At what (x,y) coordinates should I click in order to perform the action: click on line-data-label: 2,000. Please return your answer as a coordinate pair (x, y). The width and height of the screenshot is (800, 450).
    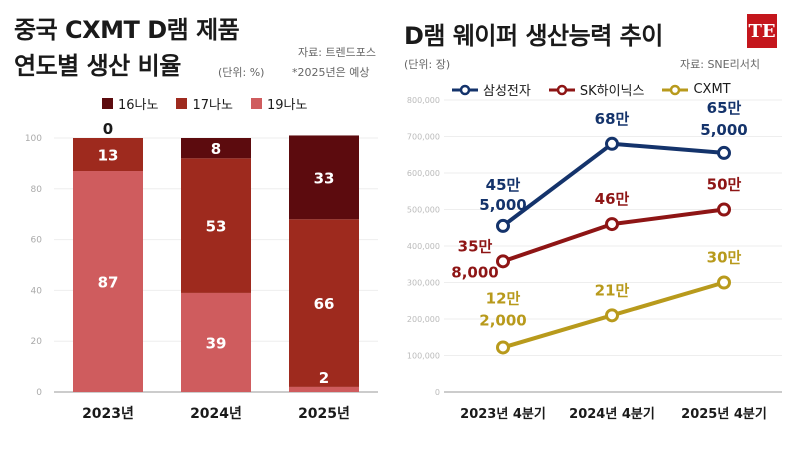
    Looking at the image, I should click on (502, 320).